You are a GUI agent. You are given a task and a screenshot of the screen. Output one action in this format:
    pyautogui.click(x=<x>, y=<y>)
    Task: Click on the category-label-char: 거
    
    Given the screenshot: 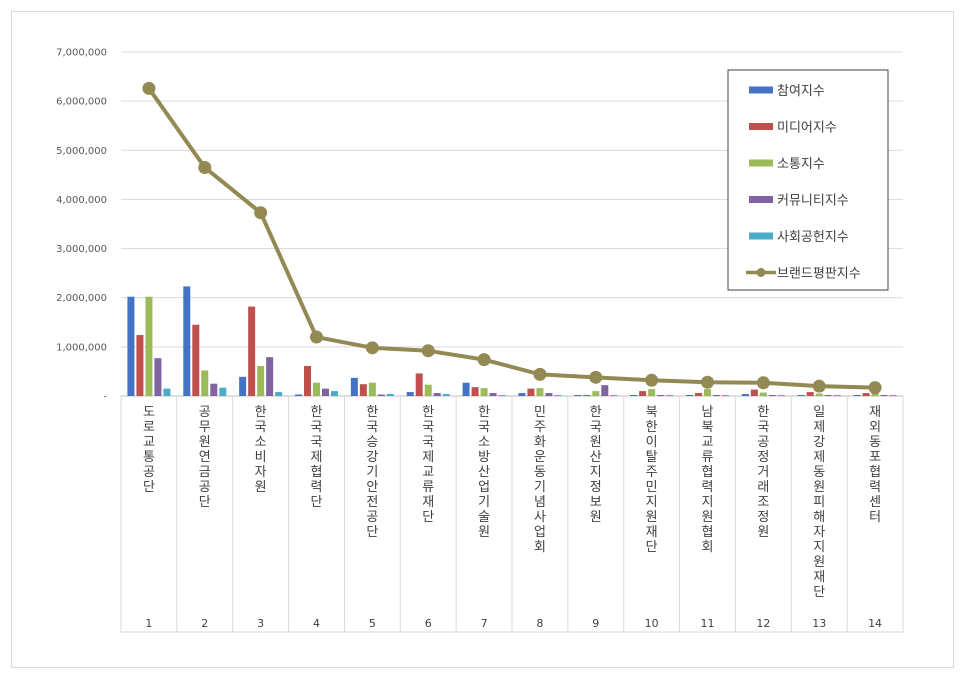 What is the action you would take?
    pyautogui.click(x=763, y=472)
    